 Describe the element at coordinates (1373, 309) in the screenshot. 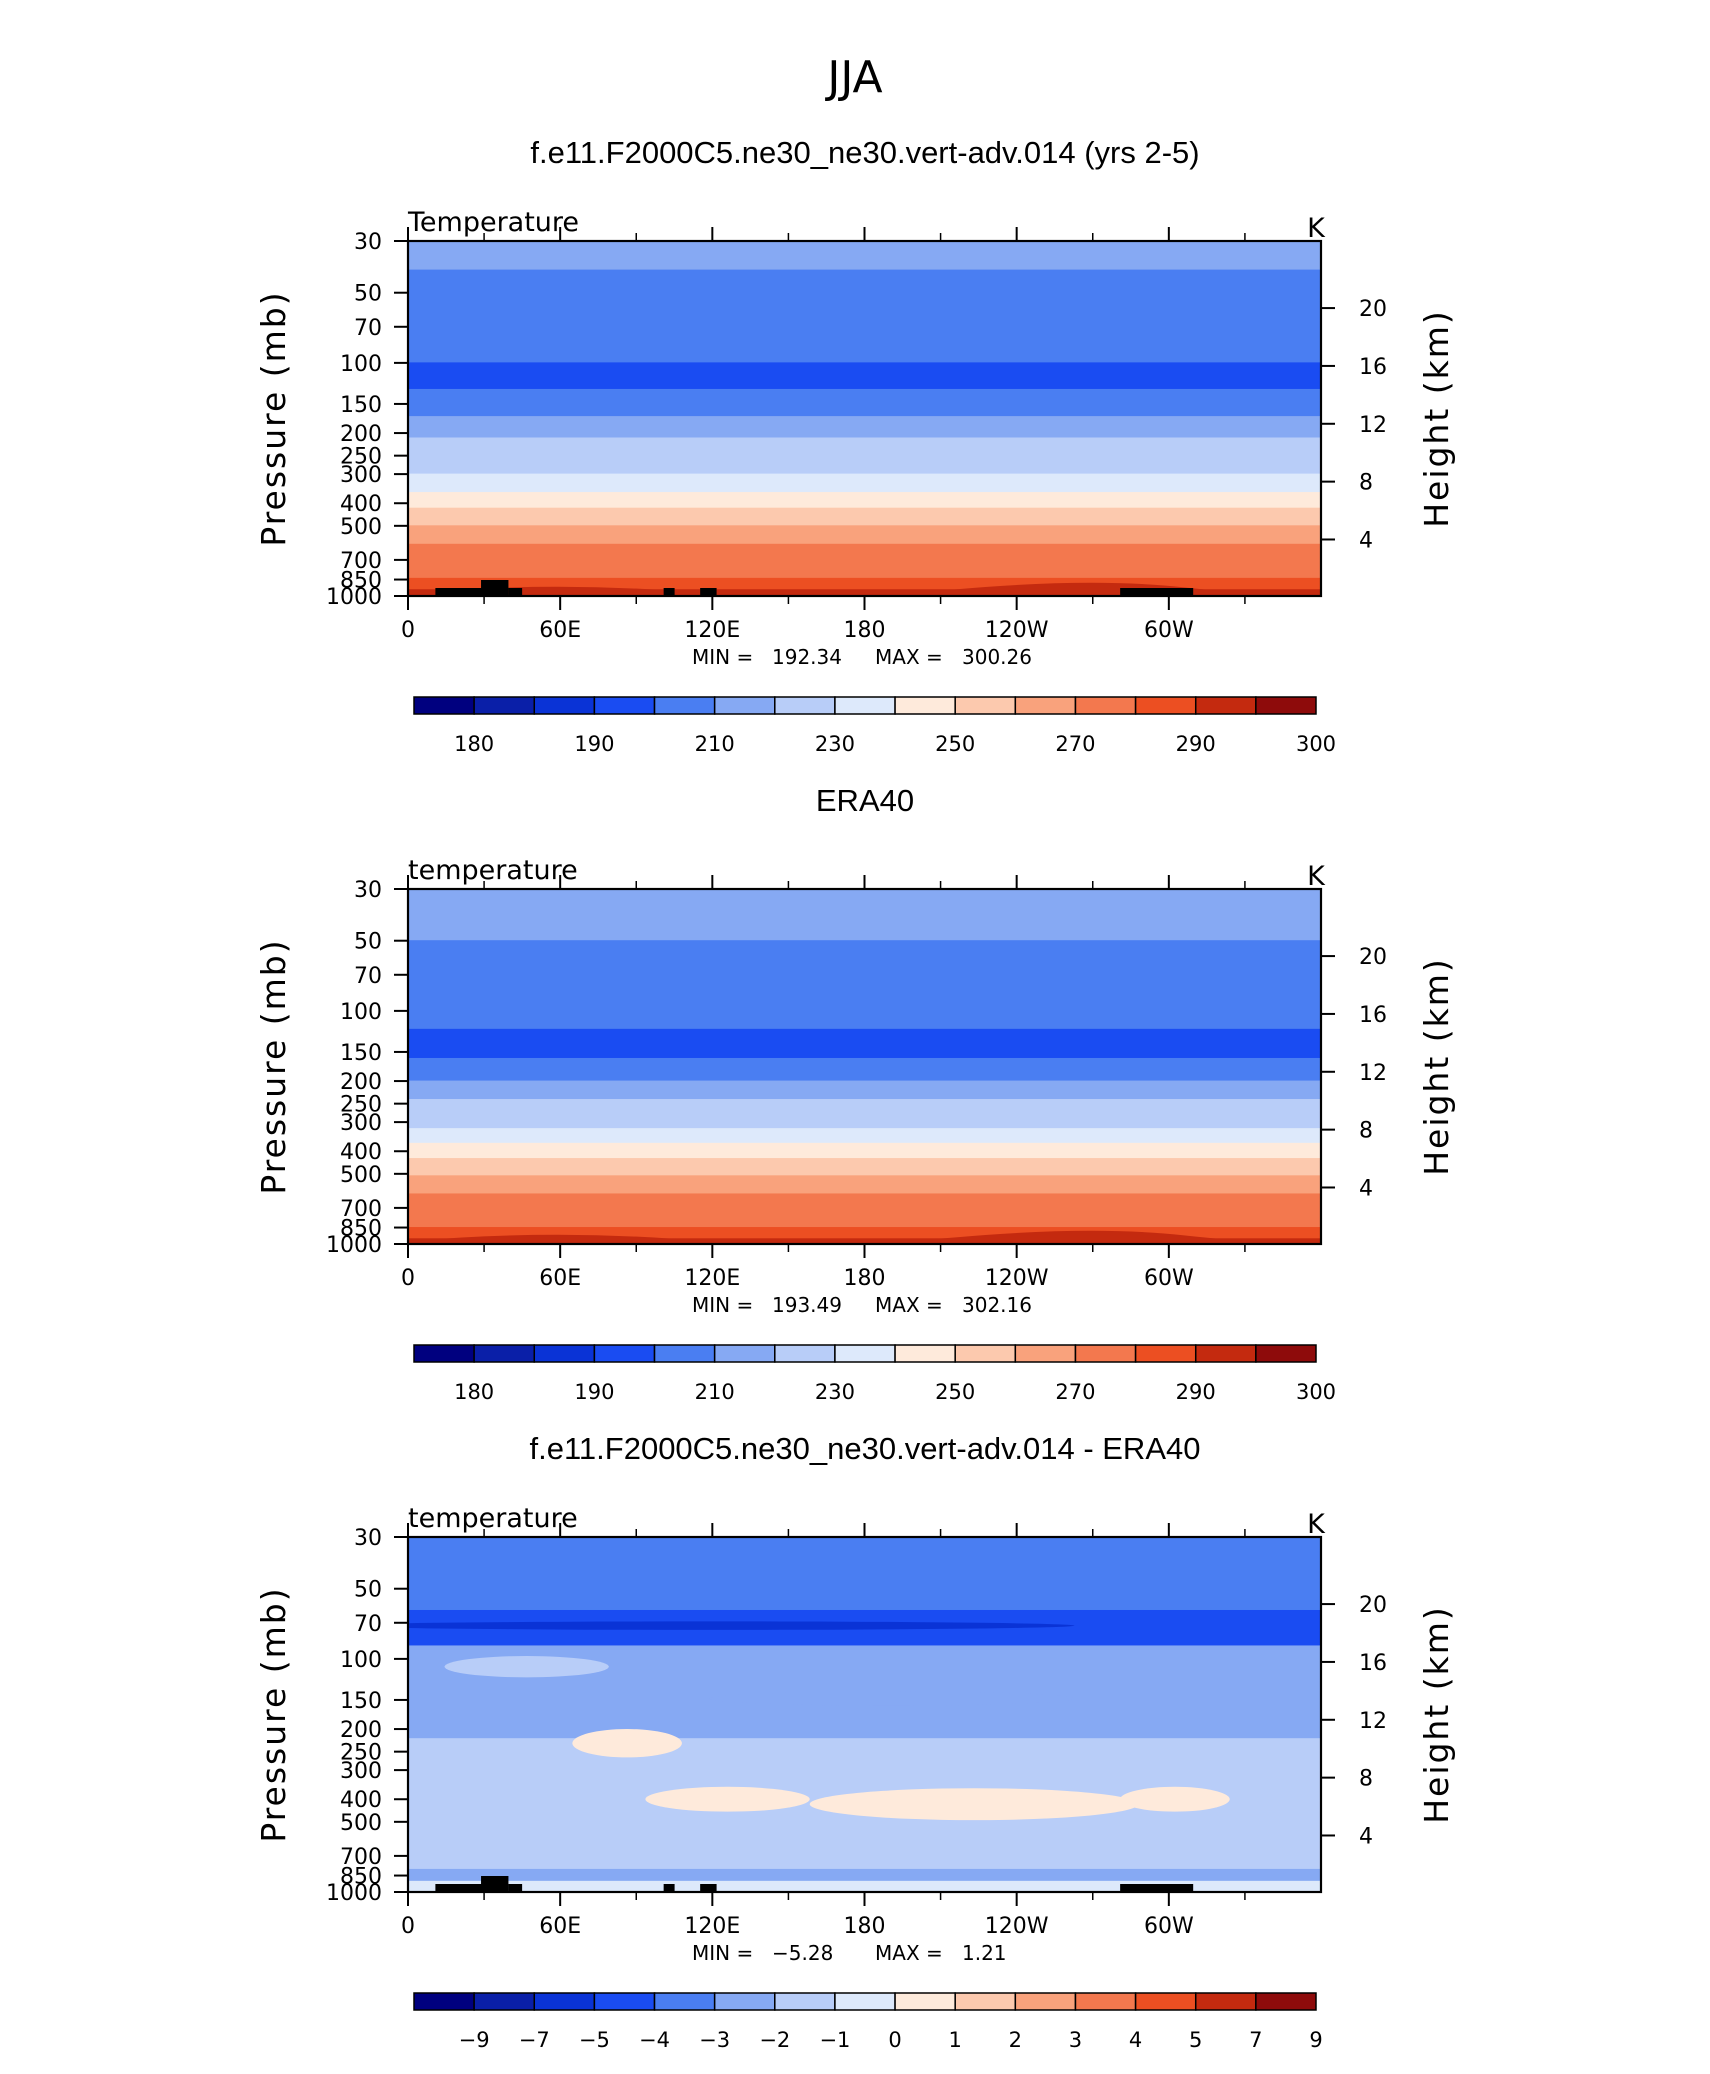

I see `y-right-tick-label: 20` at that location.